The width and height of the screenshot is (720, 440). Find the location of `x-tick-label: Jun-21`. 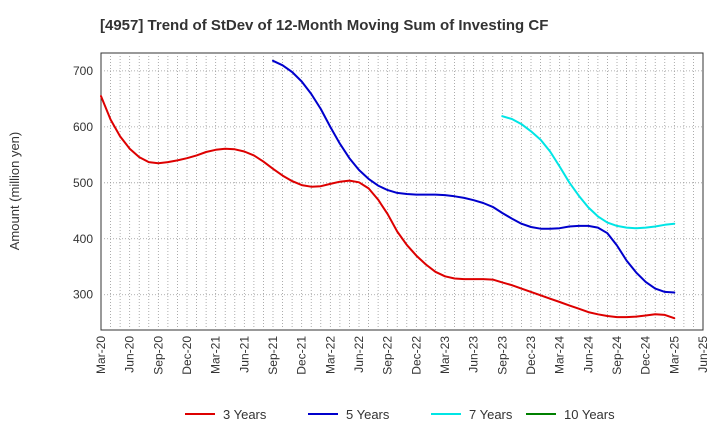

x-tick-label: Jun-21 is located at coordinates (244, 354).